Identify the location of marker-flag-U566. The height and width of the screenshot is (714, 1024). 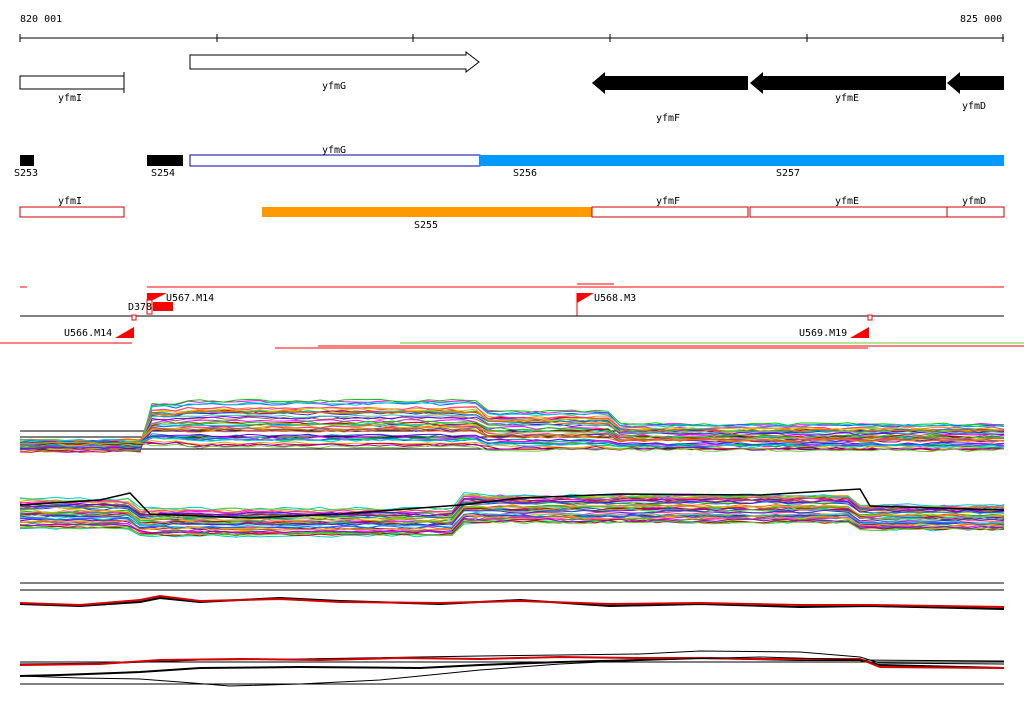
(124, 332).